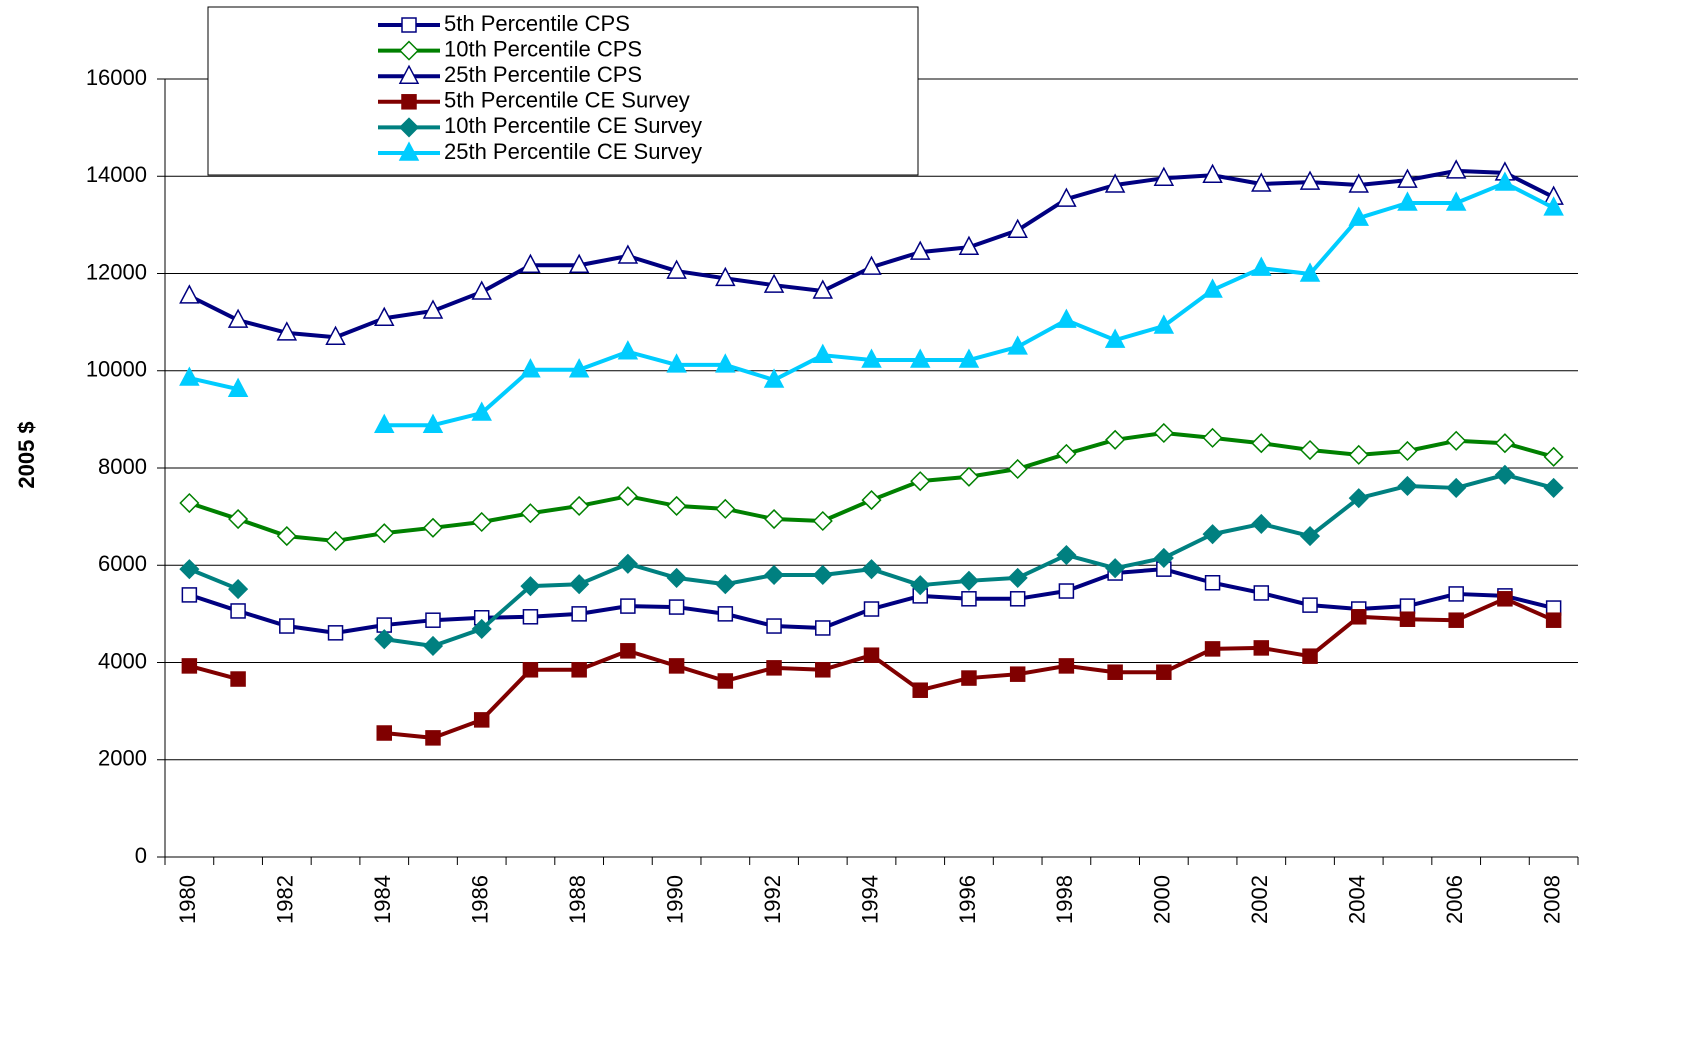  Describe the element at coordinates (543, 48) in the screenshot. I see `legend-label: 10th Percentile CPS` at that location.